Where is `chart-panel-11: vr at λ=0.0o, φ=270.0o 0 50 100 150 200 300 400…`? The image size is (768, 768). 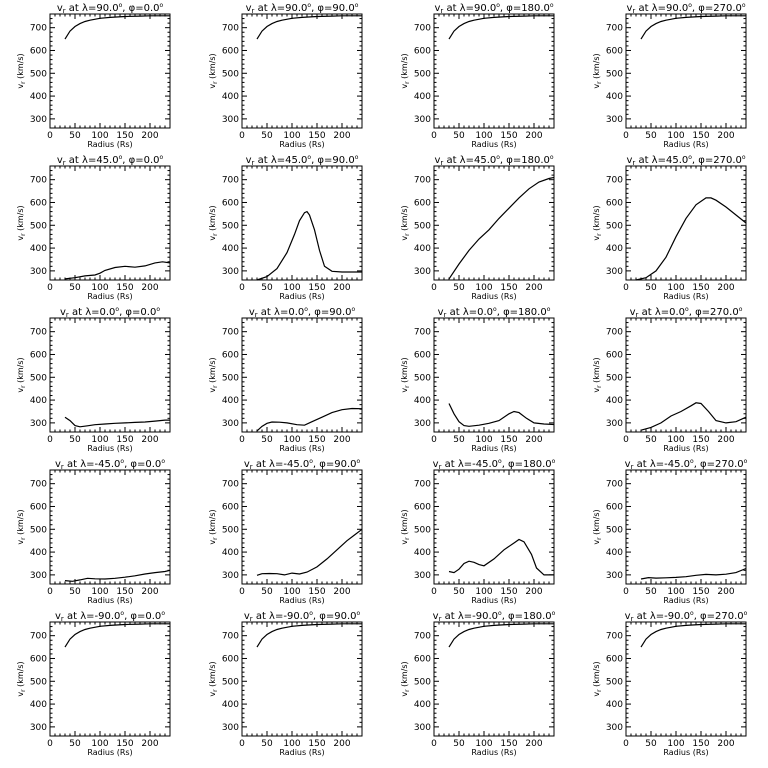 chart-panel-11: vr at λ=0.0o, φ=270.0o 0 50 100 150 200 300 400… is located at coordinates (669, 379).